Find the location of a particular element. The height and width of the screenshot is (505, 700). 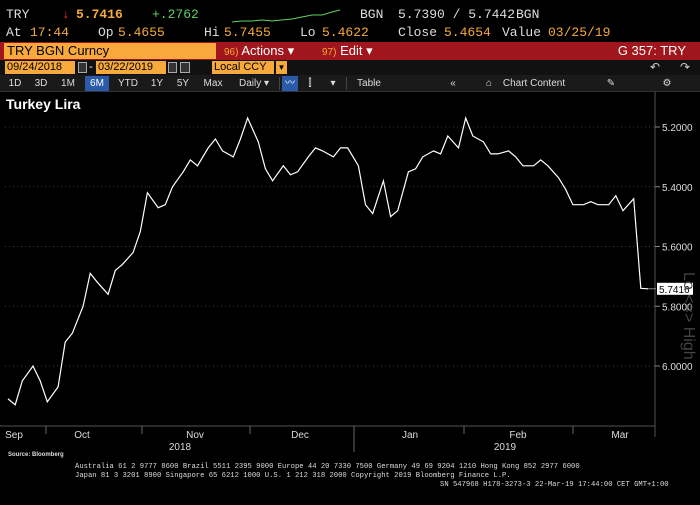

value-label: Value is located at coordinates (522, 32).